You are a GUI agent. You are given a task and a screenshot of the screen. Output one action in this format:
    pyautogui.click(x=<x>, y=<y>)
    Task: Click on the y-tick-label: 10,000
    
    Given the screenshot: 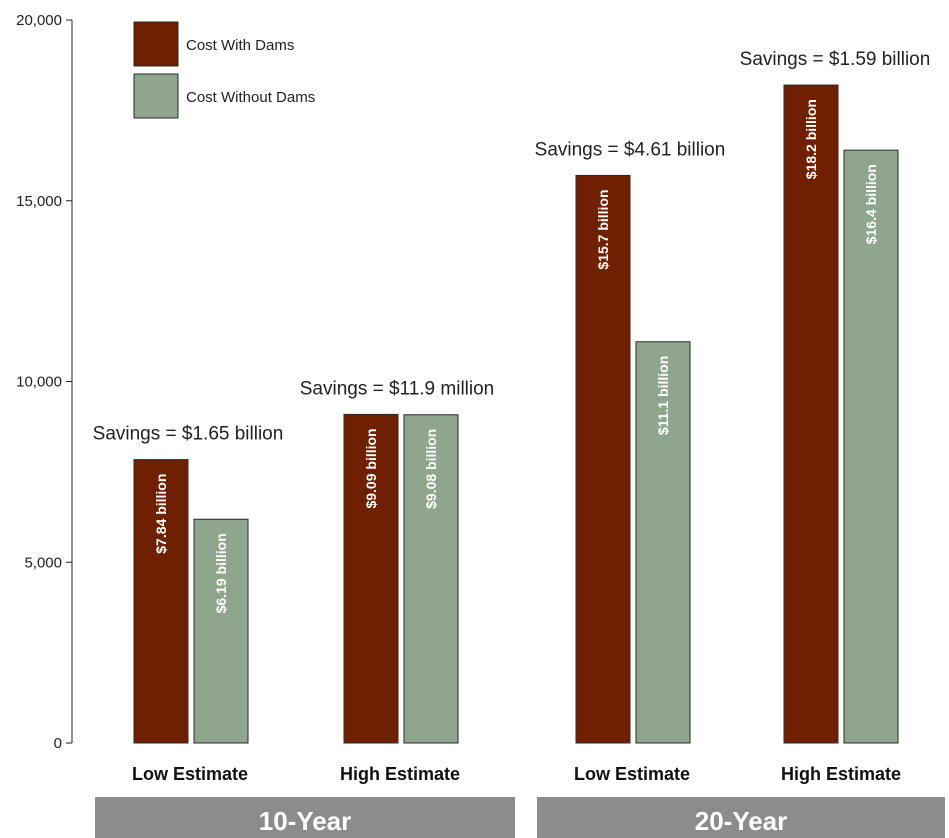 What is the action you would take?
    pyautogui.click(x=39, y=382)
    